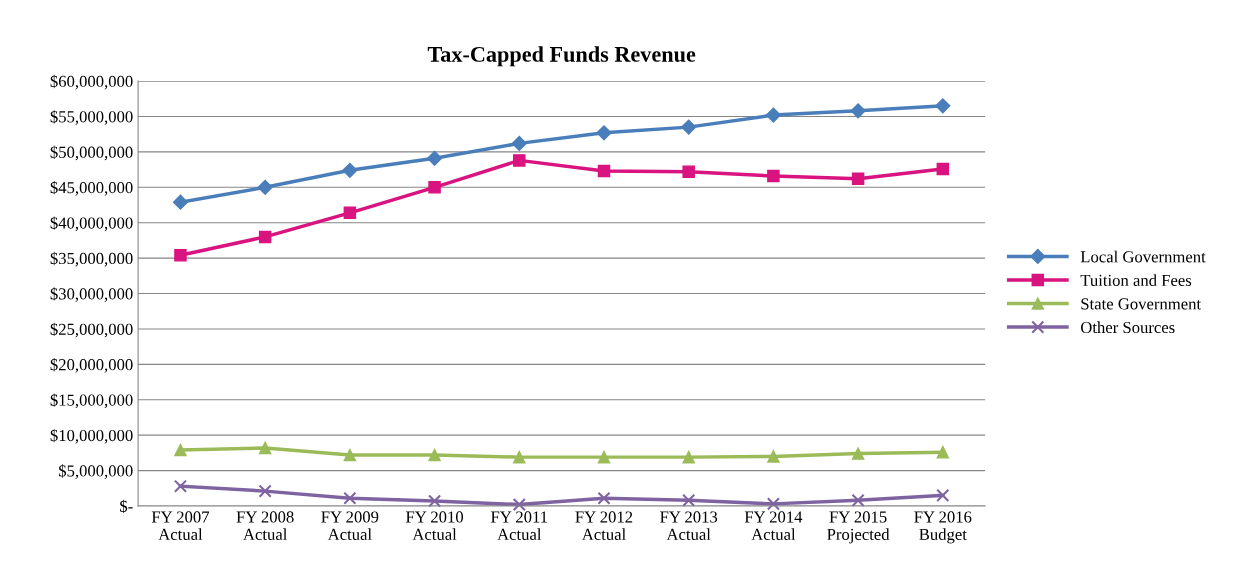 The image size is (1233, 575). I want to click on y-tick-label: $20,000,000, so click(91, 365).